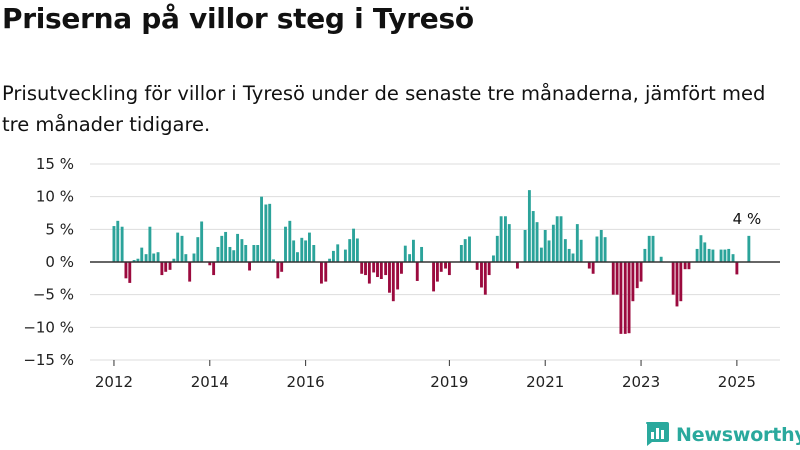  Describe the element at coordinates (449, 382) in the screenshot. I see `x-tick-label: 2019` at that location.